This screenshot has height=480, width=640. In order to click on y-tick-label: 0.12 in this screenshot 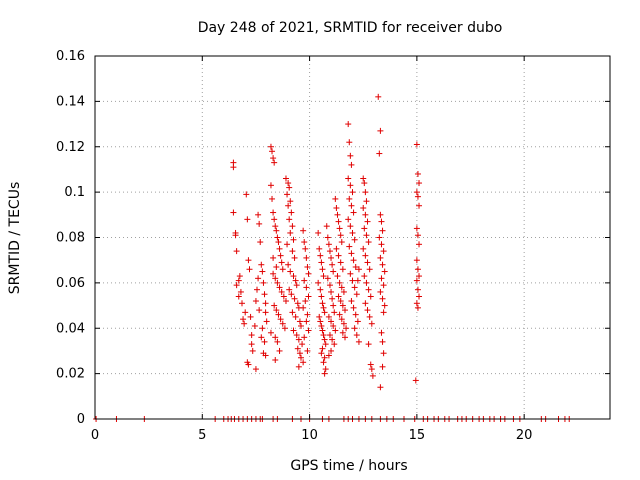, I will do `click(70, 147)`.